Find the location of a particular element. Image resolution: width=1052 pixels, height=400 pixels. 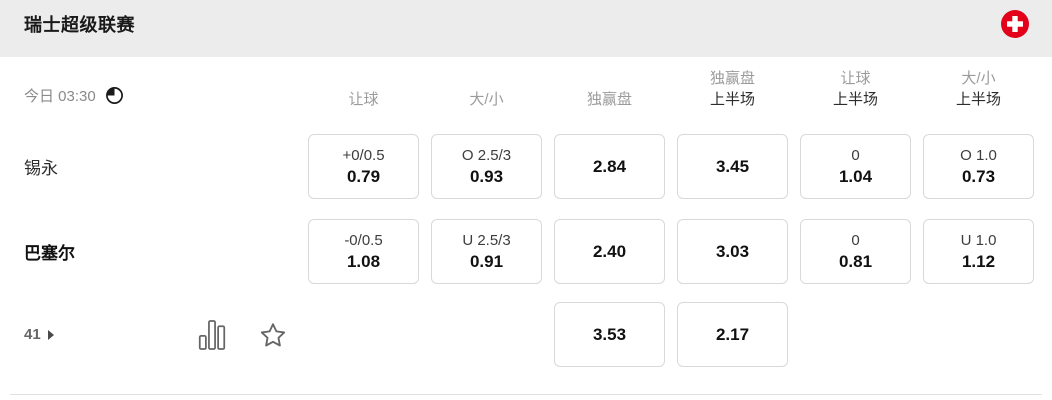

clock-icon is located at coordinates (114, 95).